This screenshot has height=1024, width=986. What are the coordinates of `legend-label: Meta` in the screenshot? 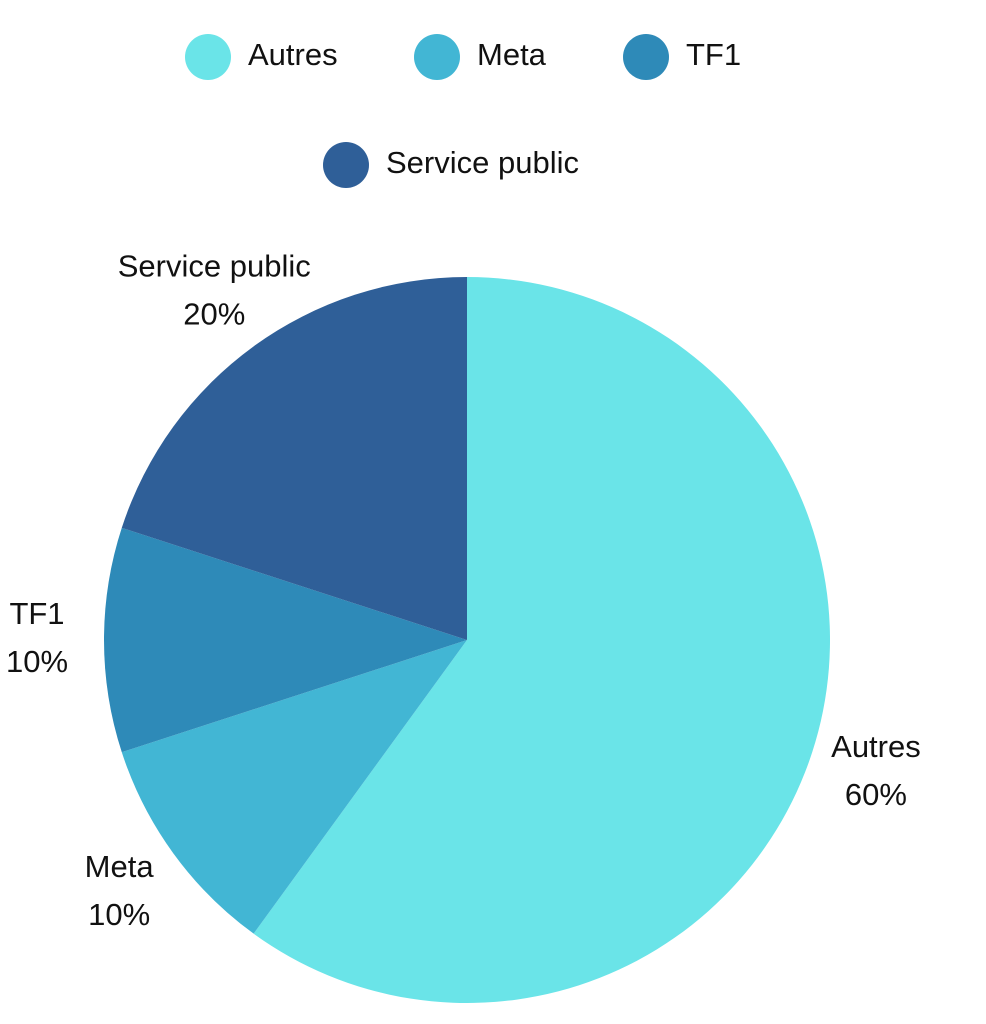 It's located at (512, 54).